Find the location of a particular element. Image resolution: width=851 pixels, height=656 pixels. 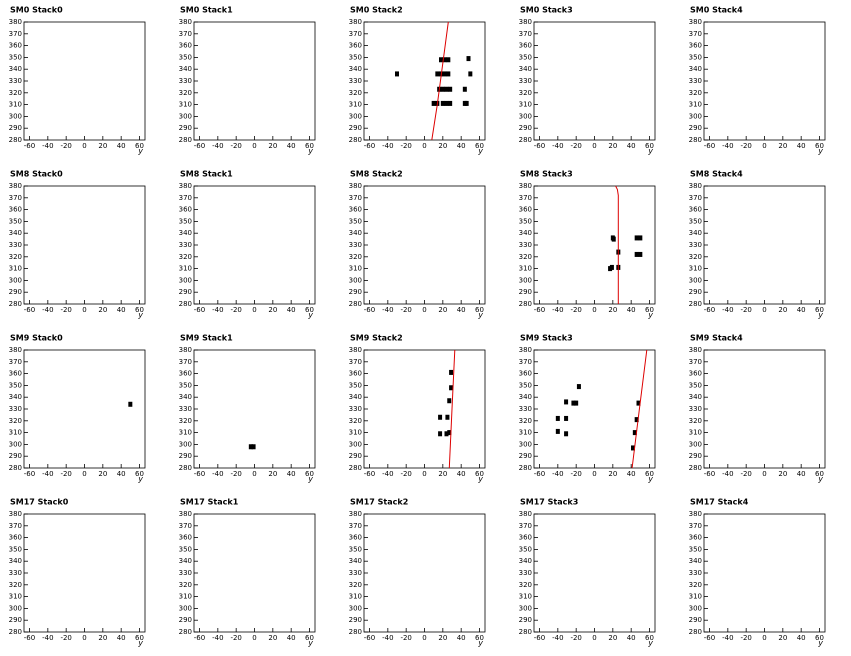

panel-title: SM0 Stack0 is located at coordinates (36, 10).